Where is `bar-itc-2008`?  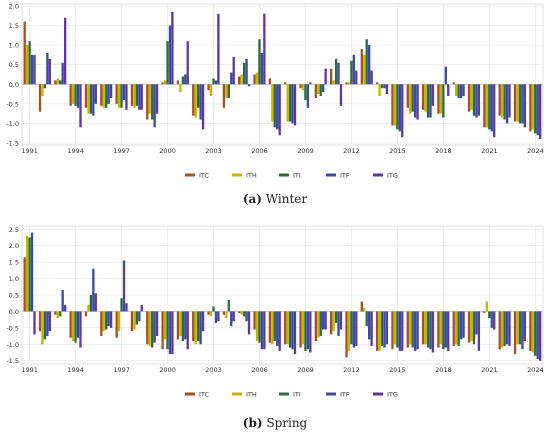 bar-itc-2008 is located at coordinates (285, 327).